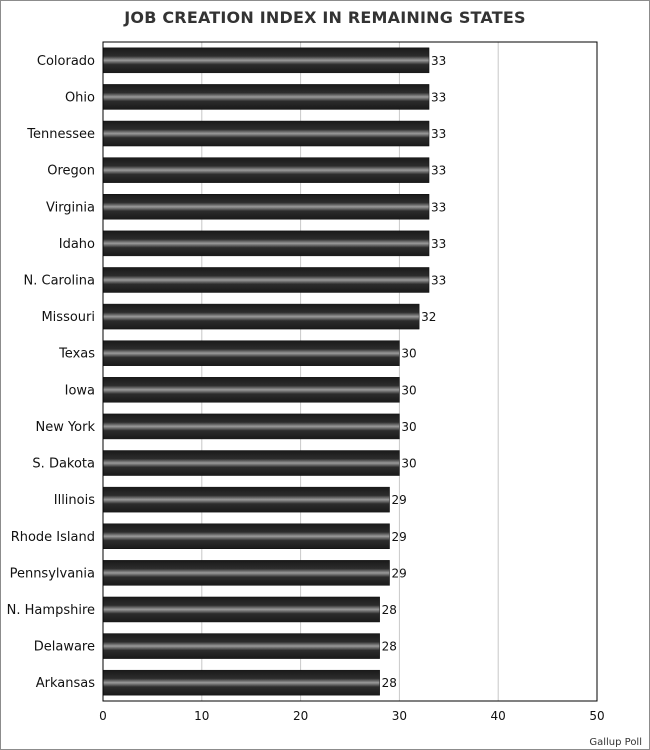 This screenshot has height=750, width=650. I want to click on x-tick-label: 40, so click(498, 716).